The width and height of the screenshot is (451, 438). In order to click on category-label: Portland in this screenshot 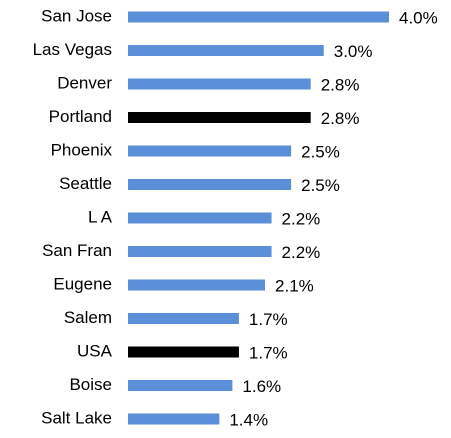, I will do `click(80, 116)`.